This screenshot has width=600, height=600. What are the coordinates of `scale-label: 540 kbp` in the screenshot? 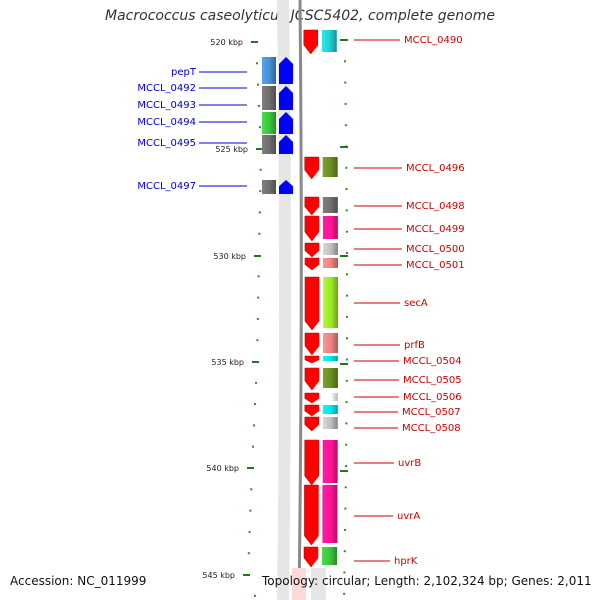 It's located at (222, 468).